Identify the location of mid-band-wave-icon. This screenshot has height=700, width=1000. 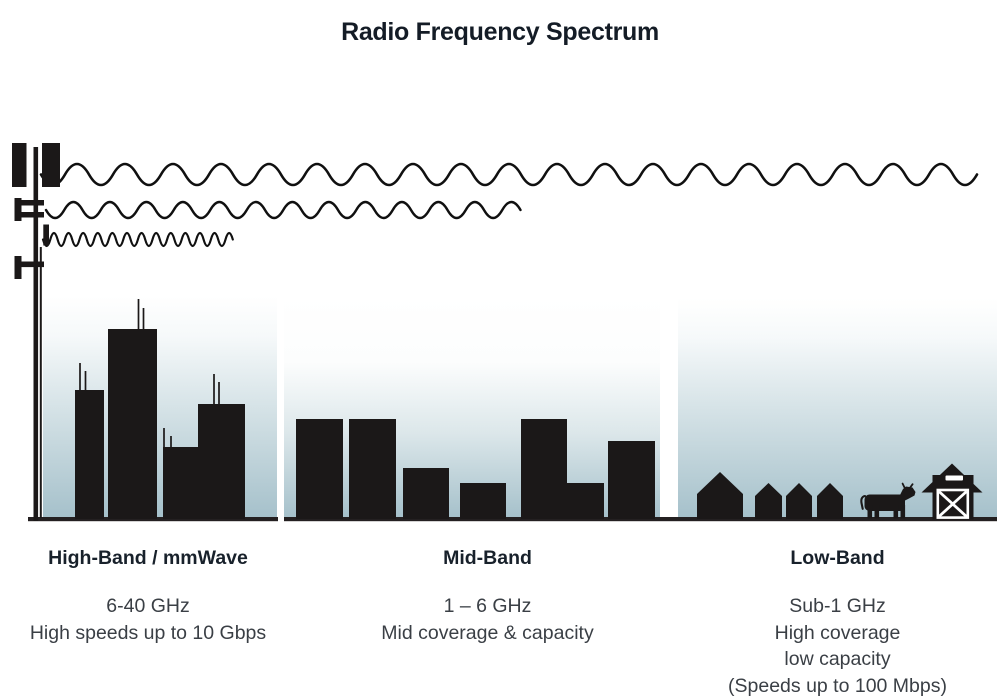
(283, 210).